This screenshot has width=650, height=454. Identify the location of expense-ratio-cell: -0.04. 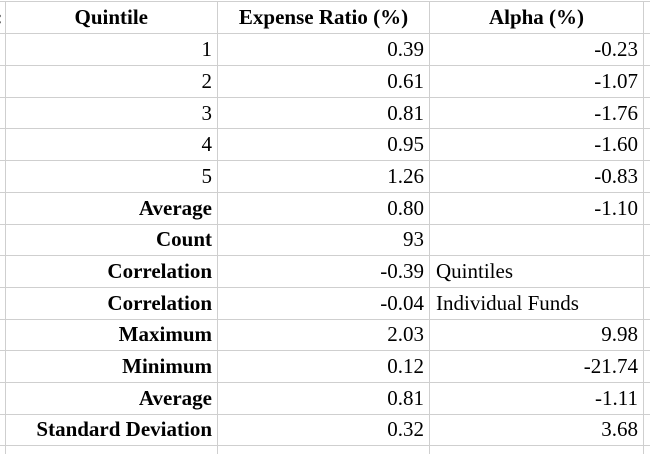
(324, 303).